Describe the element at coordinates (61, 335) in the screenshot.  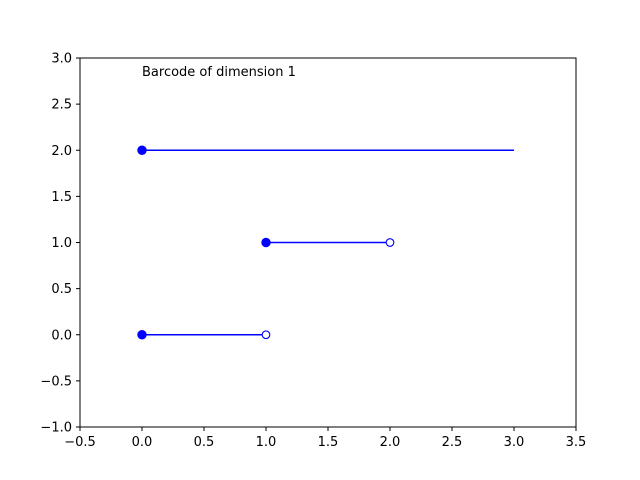
I see `y-tick-label: 0.0` at that location.